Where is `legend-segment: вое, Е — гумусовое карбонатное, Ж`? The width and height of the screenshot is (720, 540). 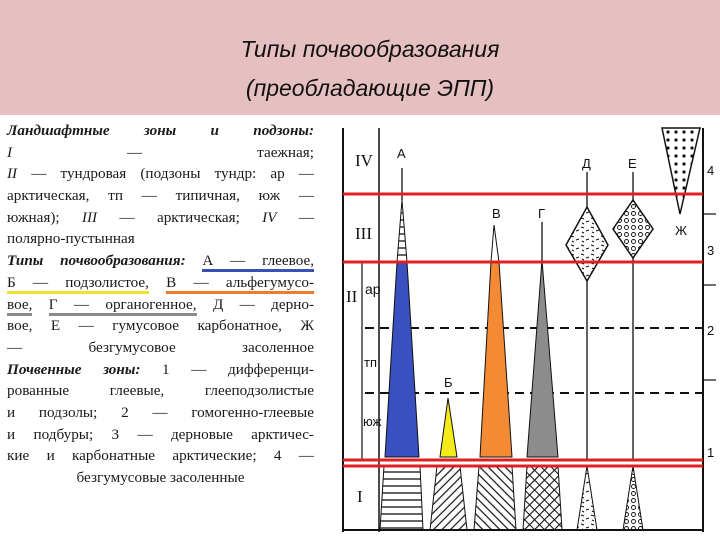
legend-segment: вое, Е — гумусовое карбонатное, Ж is located at coordinates (160, 326).